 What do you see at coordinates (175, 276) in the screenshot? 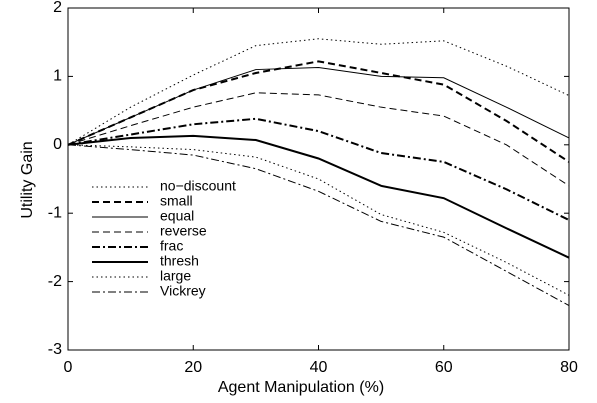
I see `legend-label: large` at bounding box center [175, 276].